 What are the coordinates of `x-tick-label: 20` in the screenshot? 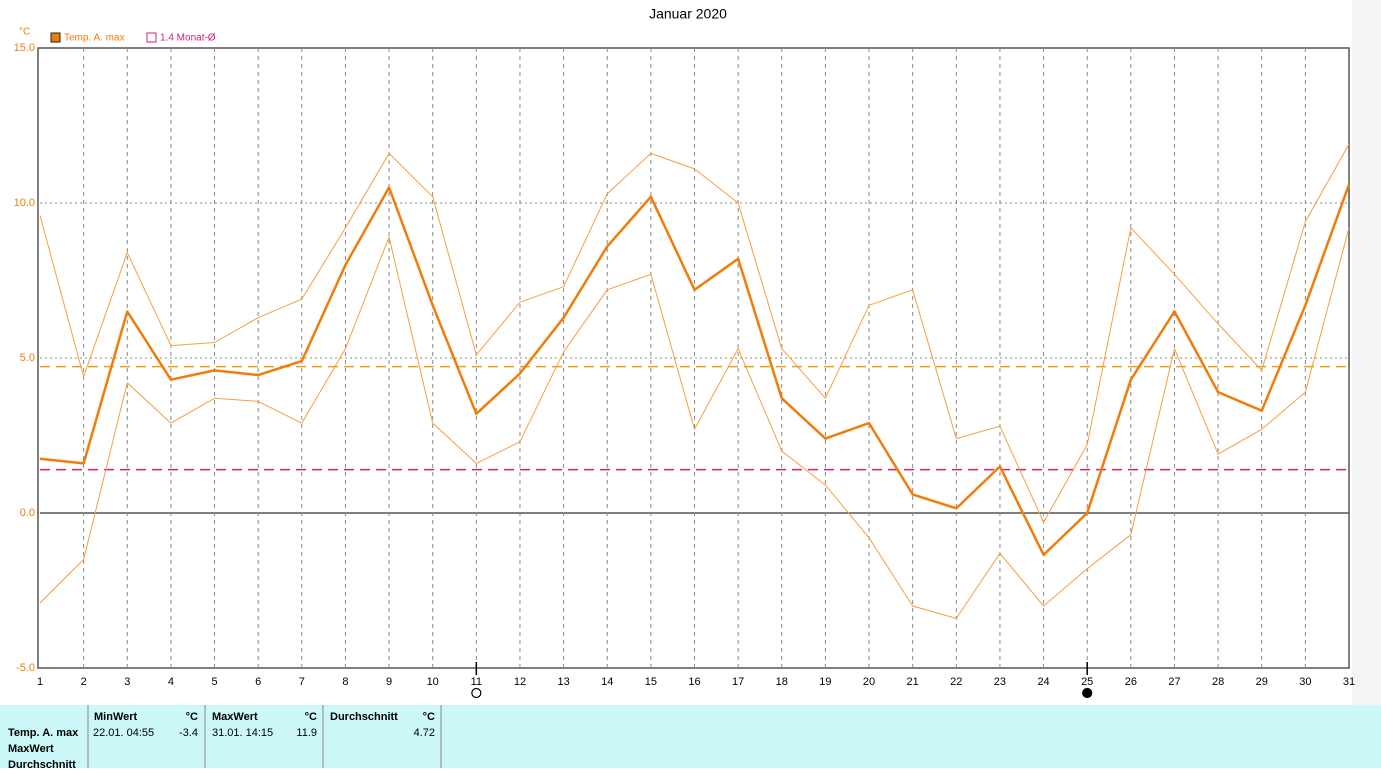 It's located at (869, 682).